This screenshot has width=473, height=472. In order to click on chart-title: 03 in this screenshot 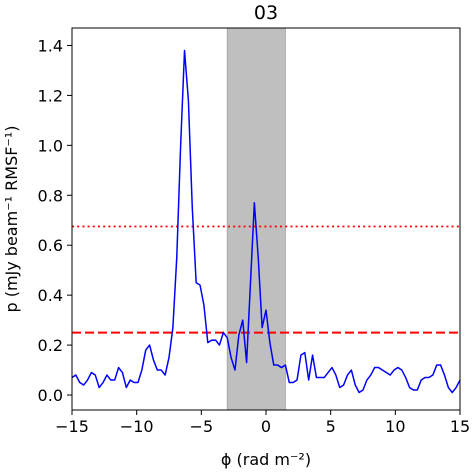, I will do `click(266, 13)`.